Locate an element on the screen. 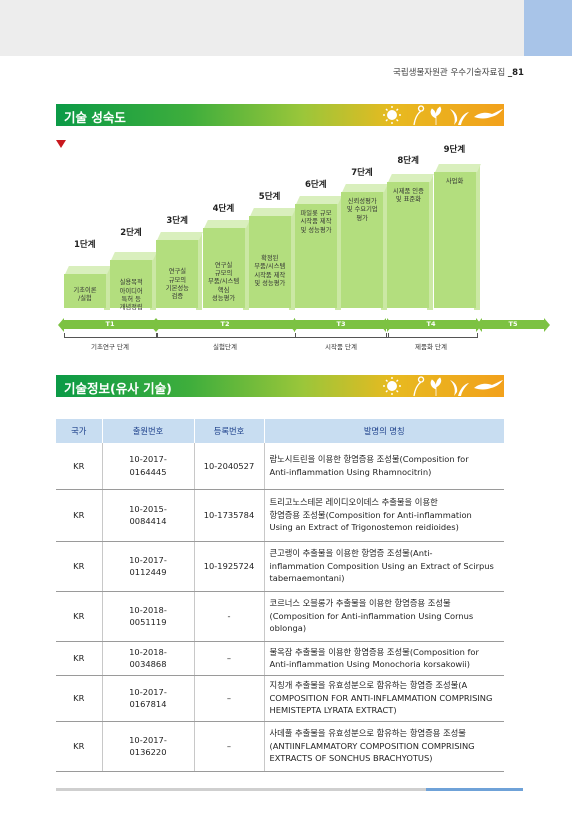  stage-bar: T1 is located at coordinates (110, 324).